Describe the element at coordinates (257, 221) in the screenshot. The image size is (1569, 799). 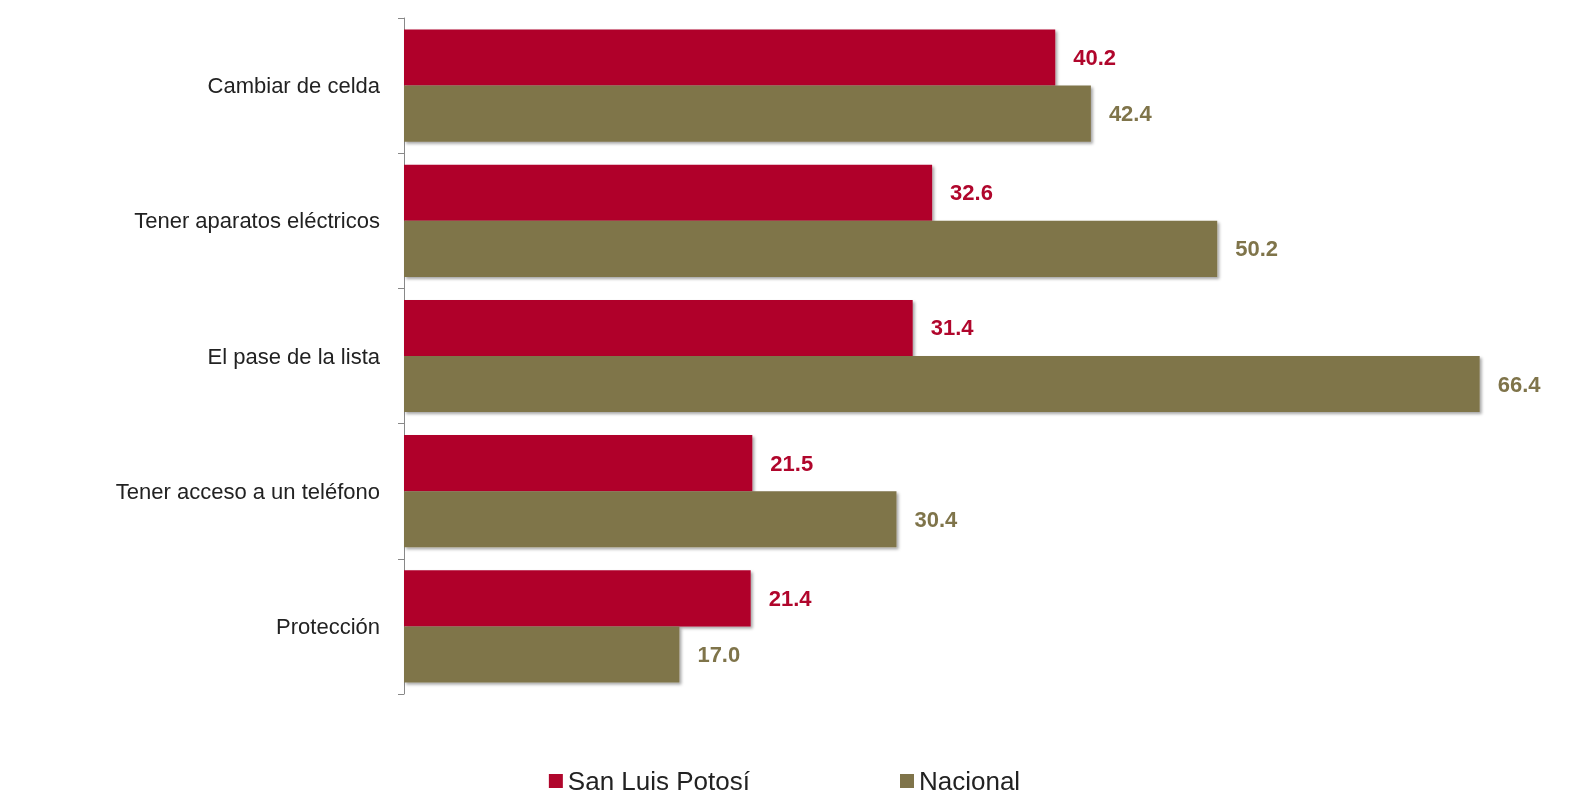
I see `y-tick-label: Tener aparatos eléctricos` at that location.